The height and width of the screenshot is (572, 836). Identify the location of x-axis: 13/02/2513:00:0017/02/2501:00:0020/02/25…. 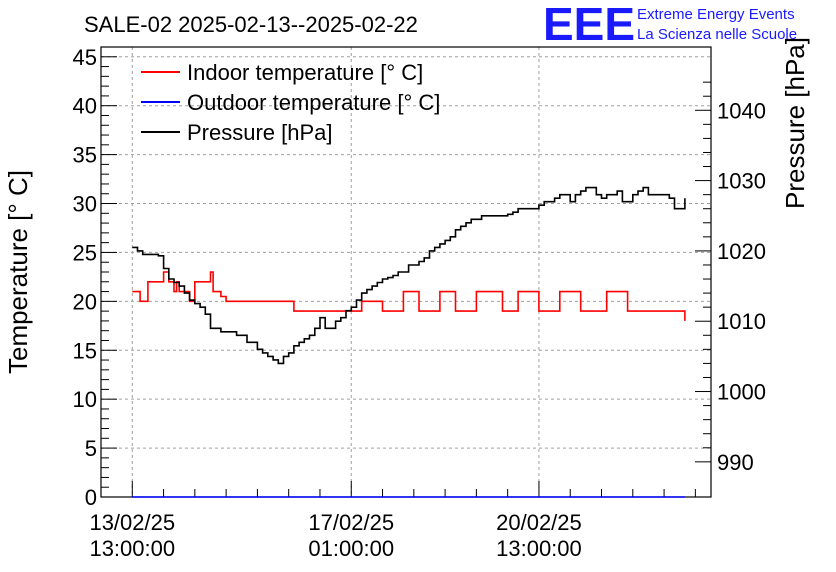
(392, 521).